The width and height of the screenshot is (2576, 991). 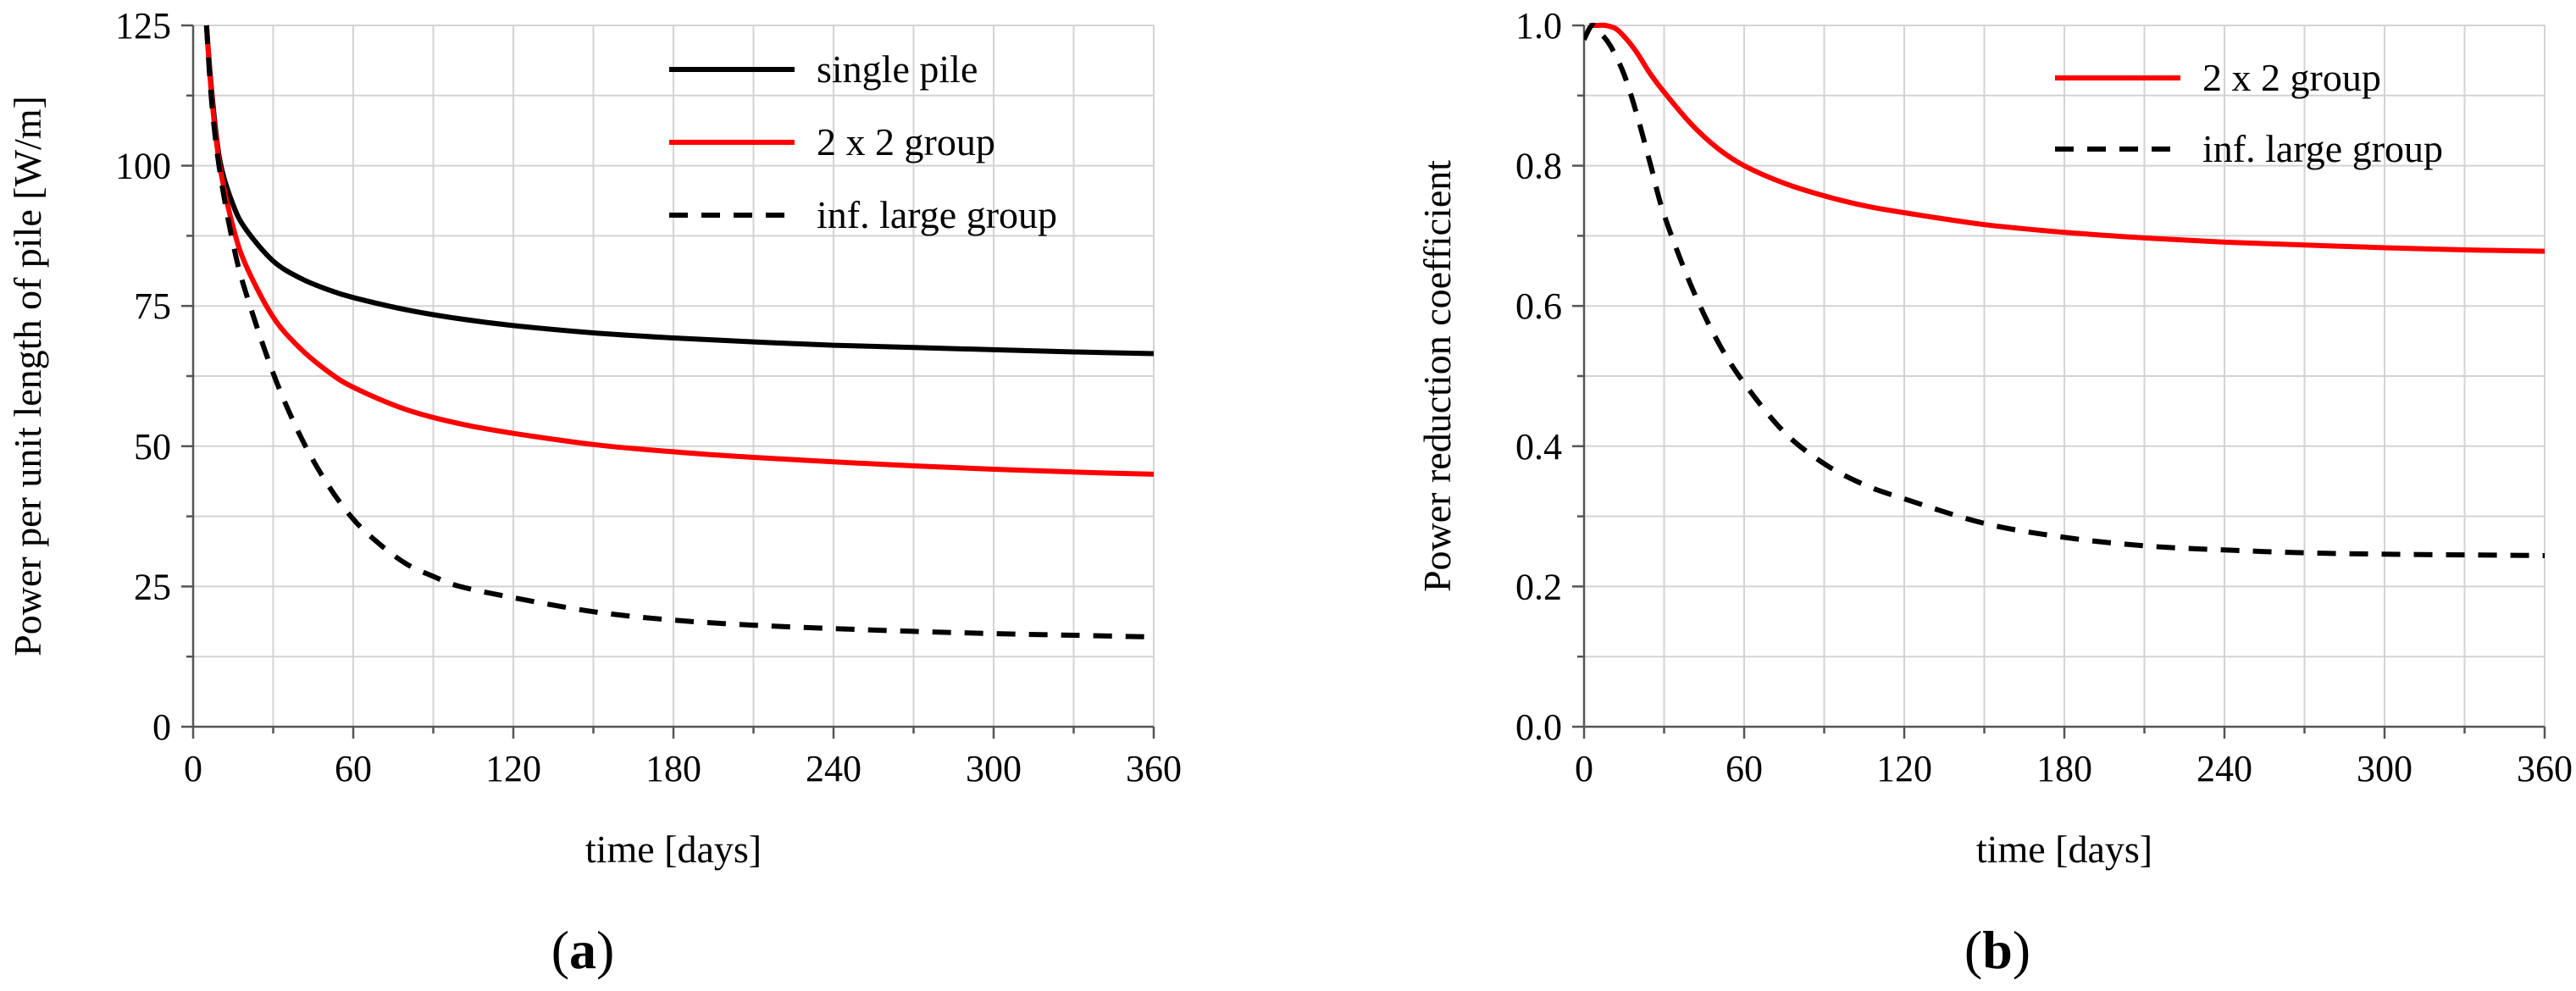 I want to click on legend: single pile 2 x 2 group inf. large group, so click(x=863, y=141).